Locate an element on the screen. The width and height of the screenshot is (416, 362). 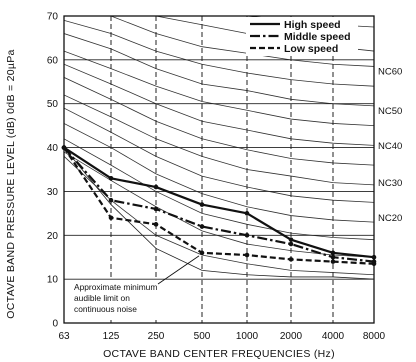
y-tick-label: 30 is located at coordinates (53, 192).